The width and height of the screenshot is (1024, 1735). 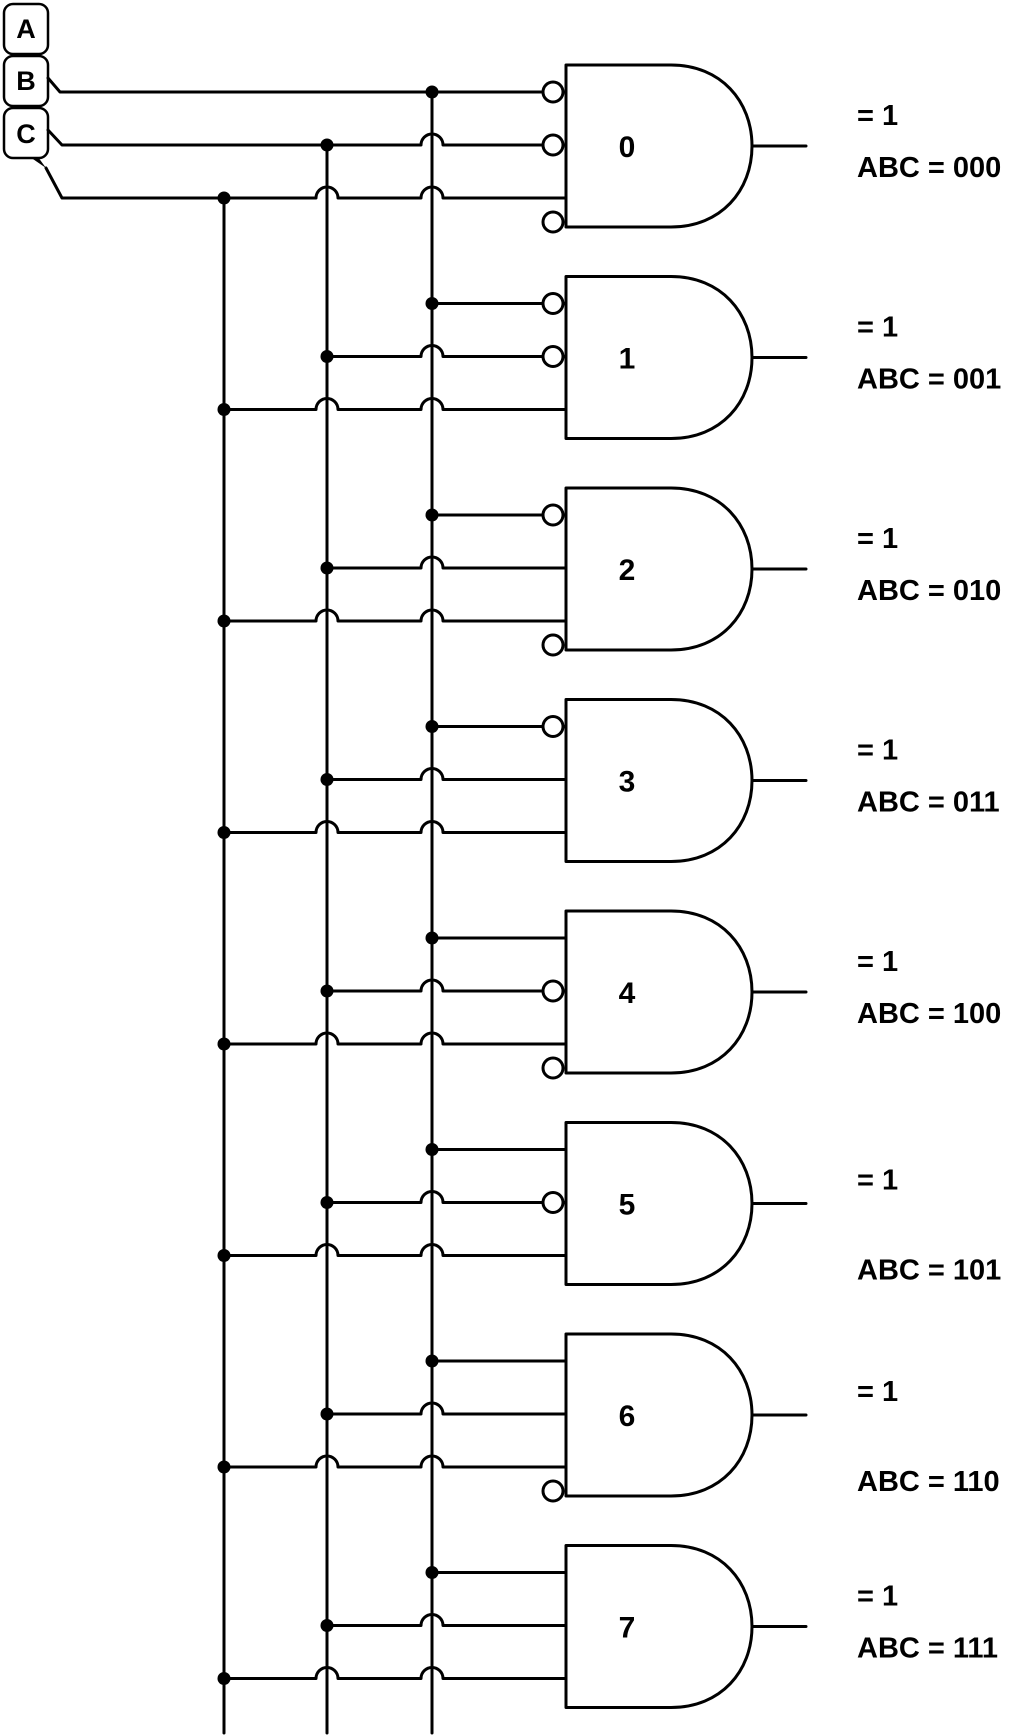 I want to click on gate-2-output-value: = 1, so click(x=877, y=539).